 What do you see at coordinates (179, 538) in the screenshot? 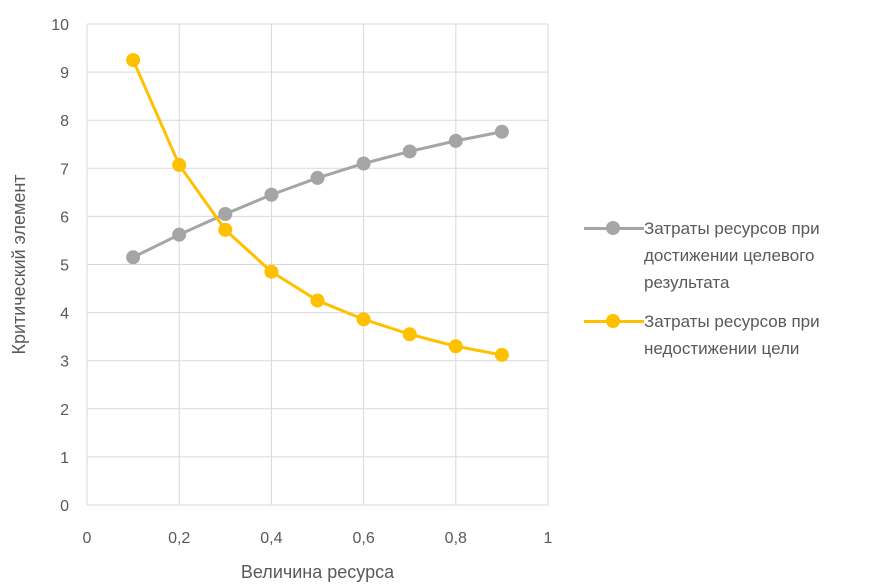
I see `x-tick-label: 0,2` at bounding box center [179, 538].